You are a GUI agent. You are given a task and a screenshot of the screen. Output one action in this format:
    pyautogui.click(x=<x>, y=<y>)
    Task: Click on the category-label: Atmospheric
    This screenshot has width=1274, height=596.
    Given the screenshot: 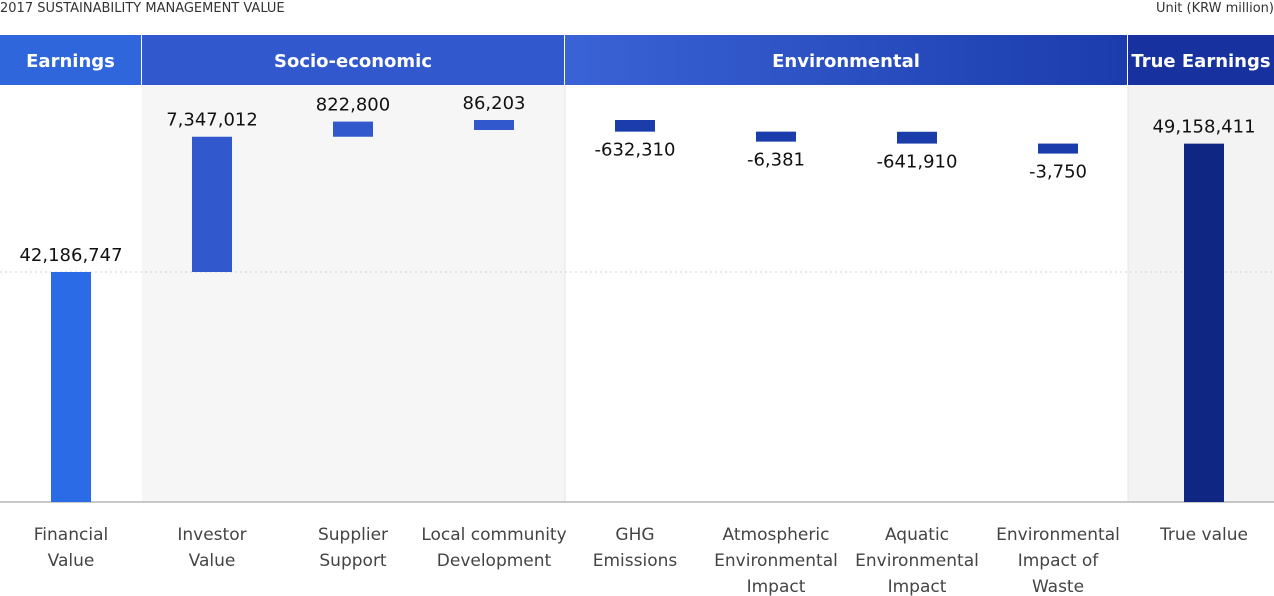 What is the action you would take?
    pyautogui.click(x=776, y=535)
    